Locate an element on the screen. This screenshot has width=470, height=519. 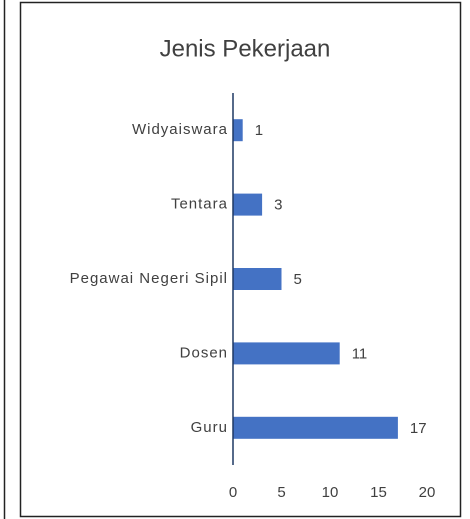
y-tick-label: Widyaiswara is located at coordinates (180, 129).